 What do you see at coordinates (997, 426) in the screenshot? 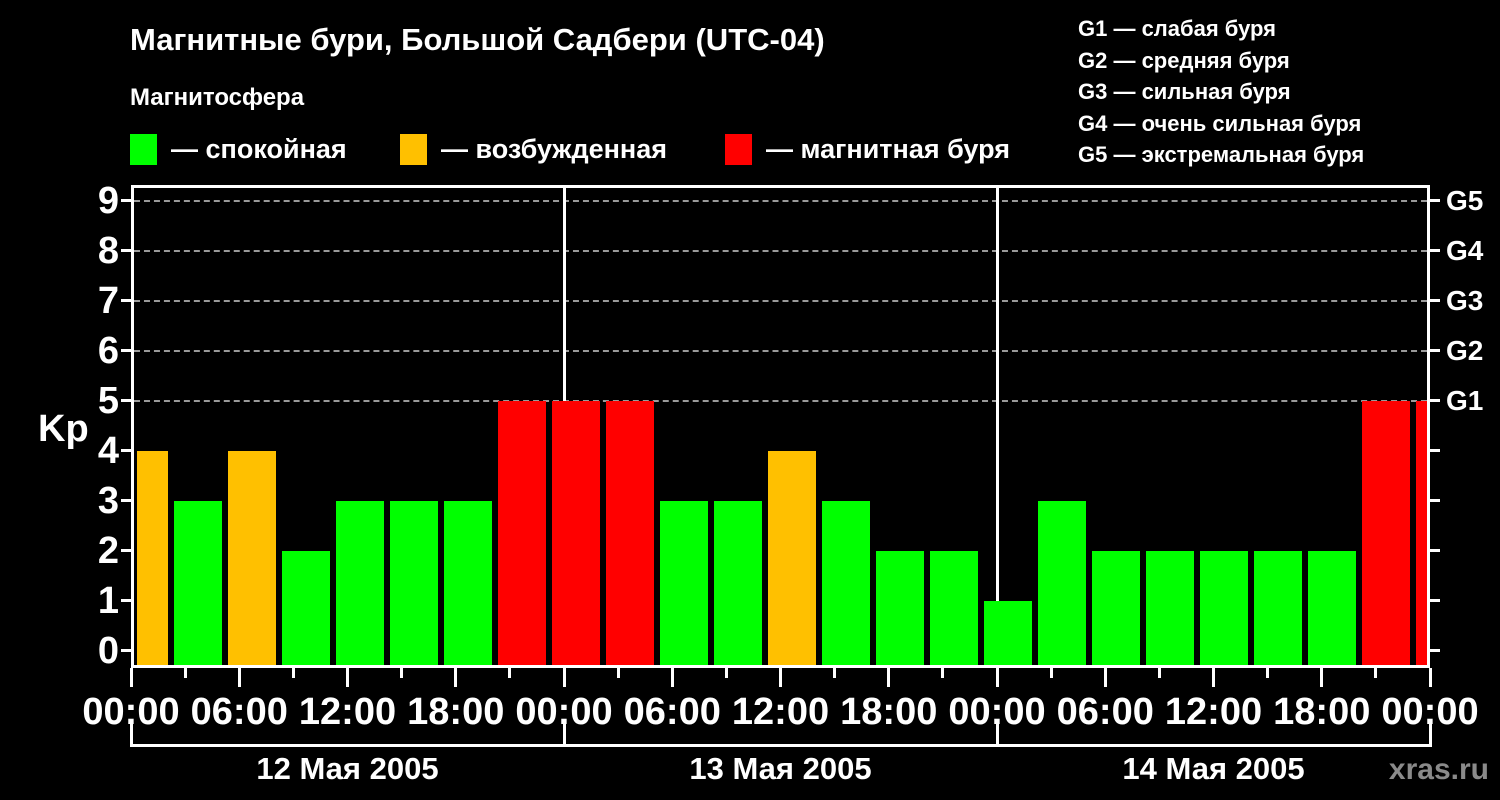
I see `day-separator` at bounding box center [997, 426].